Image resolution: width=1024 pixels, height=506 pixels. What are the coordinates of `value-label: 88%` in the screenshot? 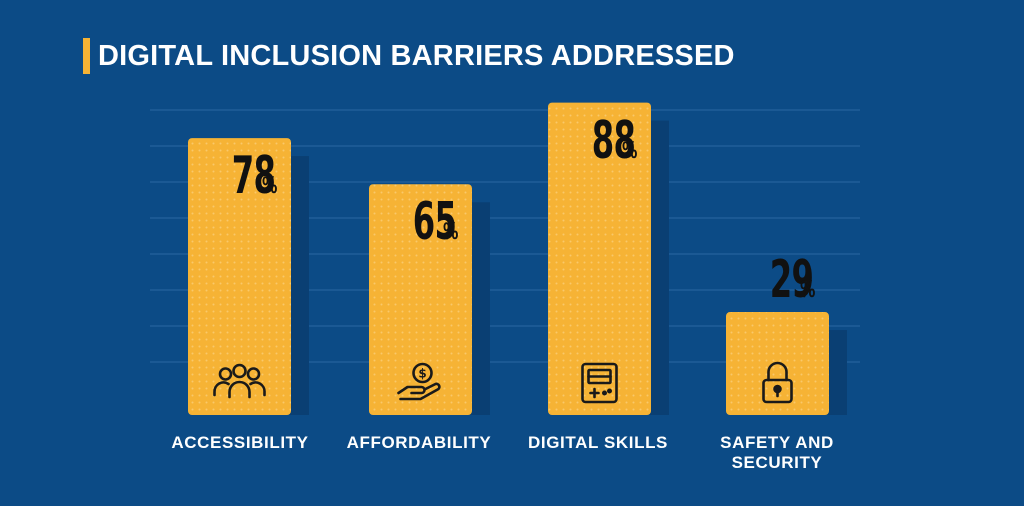 It's located at (605, 141).